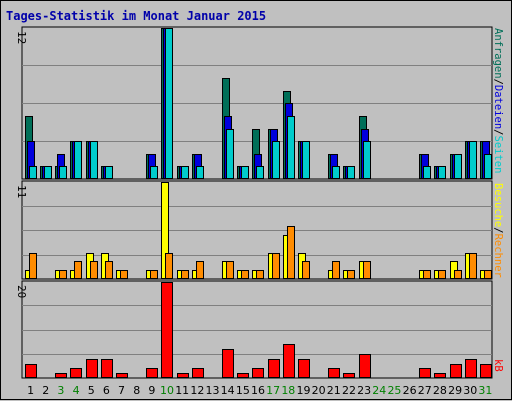  I want to click on x-tick-label: 9, so click(151, 390).